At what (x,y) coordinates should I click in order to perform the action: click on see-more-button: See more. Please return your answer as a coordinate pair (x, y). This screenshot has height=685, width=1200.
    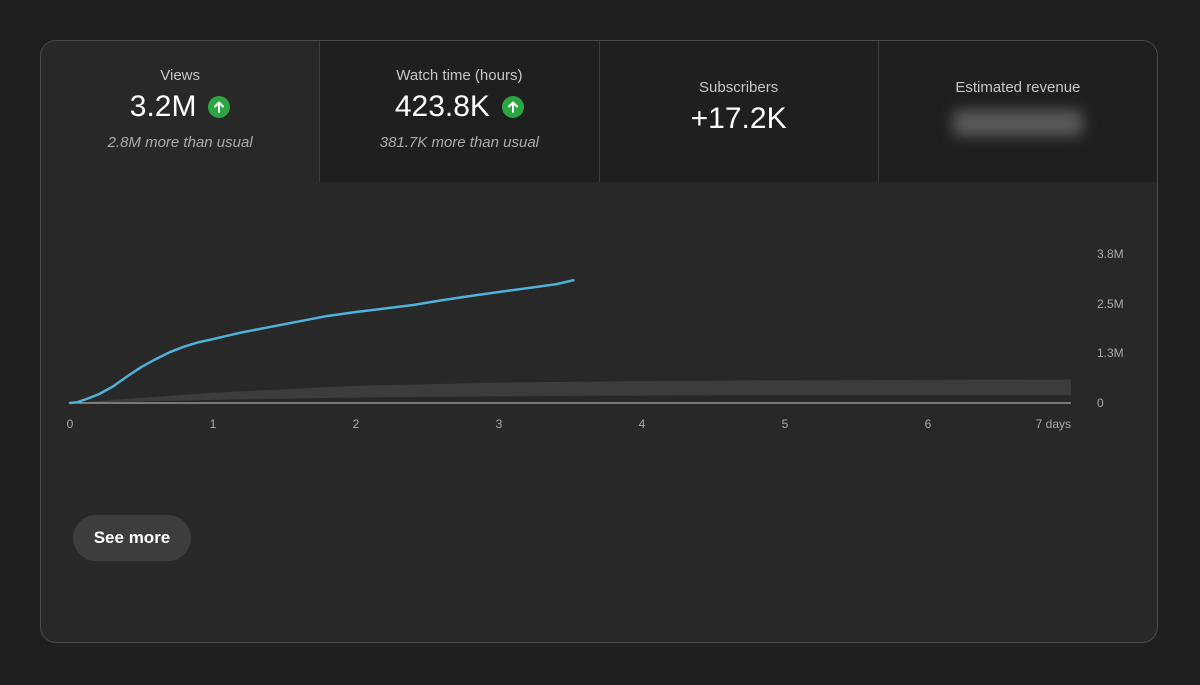
    Looking at the image, I should click on (132, 538).